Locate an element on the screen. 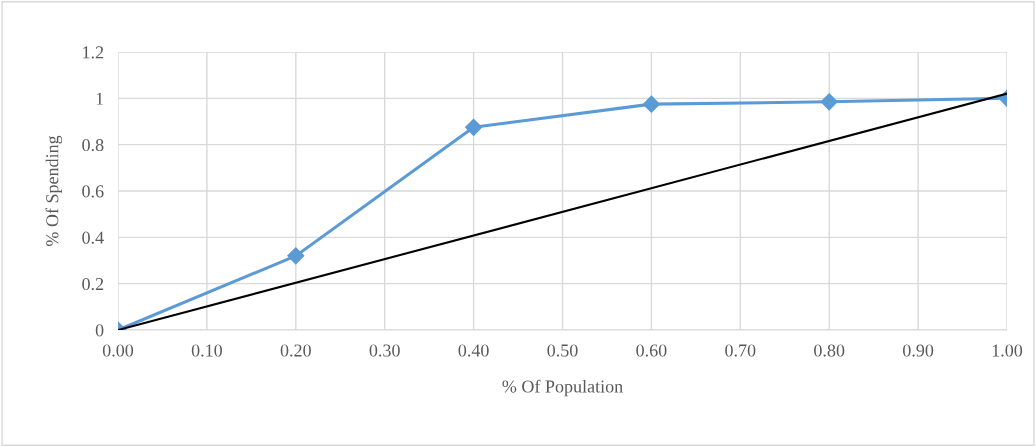  x-tick-label: 0.70 is located at coordinates (740, 350).